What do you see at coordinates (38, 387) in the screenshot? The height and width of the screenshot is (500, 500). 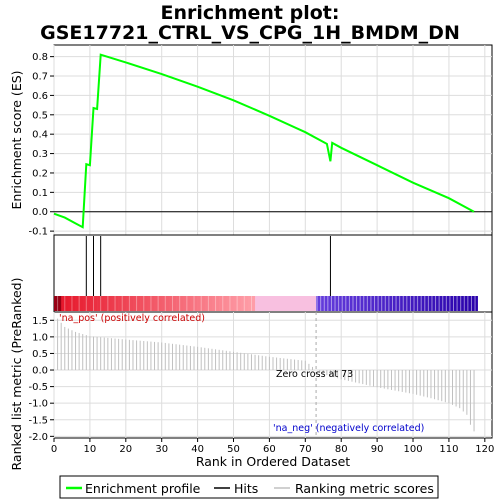 I see `metric-y-tick-label: -0.5` at bounding box center [38, 387].